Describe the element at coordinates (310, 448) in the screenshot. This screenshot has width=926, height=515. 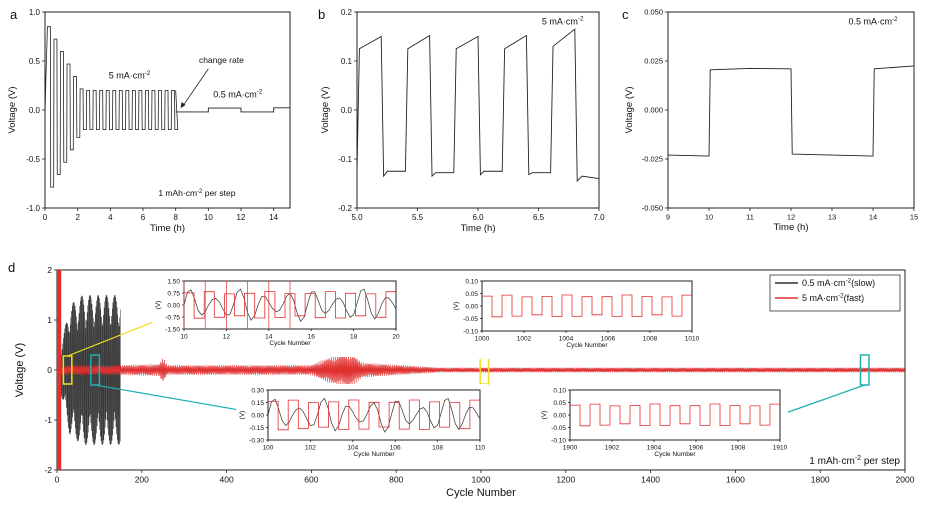
I see `x-tick-label: 102` at that location.